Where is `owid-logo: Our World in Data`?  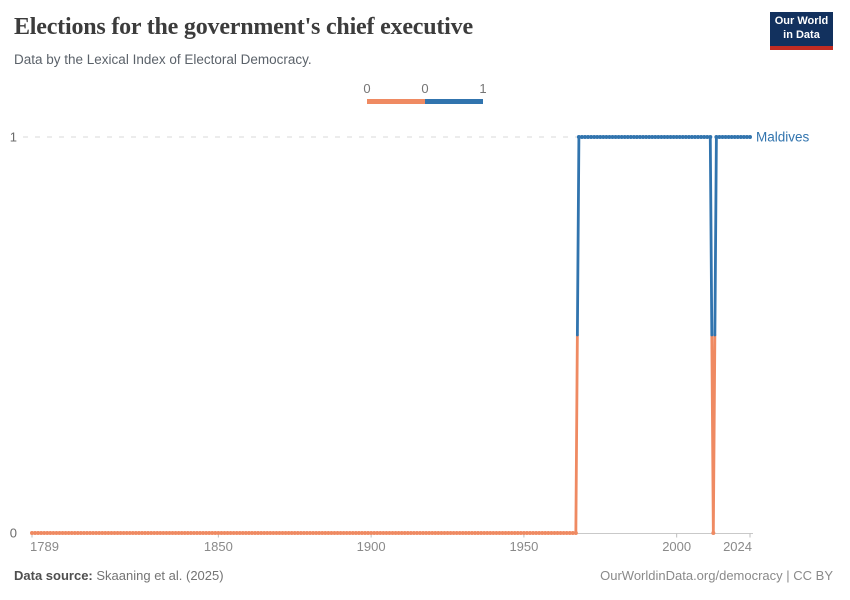 owid-logo: Our World in Data is located at coordinates (801, 31).